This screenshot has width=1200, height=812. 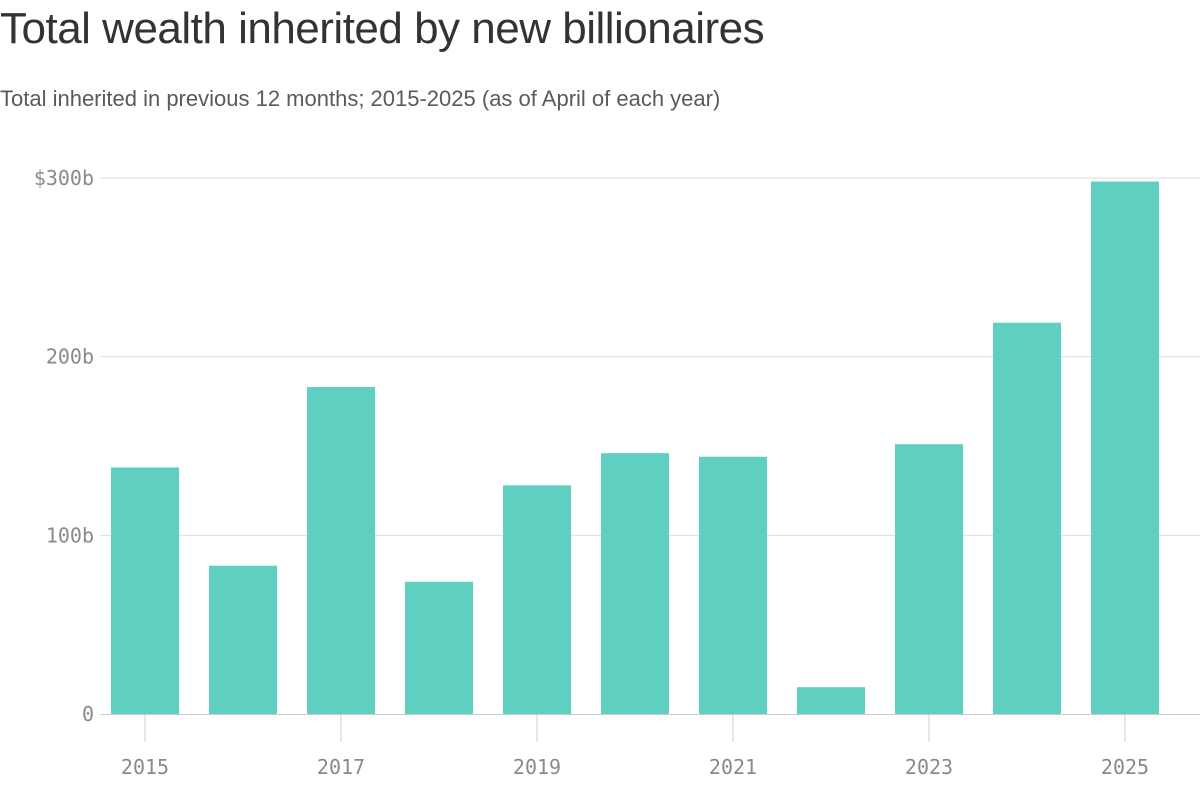 I want to click on x-tick-label: 2015, so click(x=145, y=767).